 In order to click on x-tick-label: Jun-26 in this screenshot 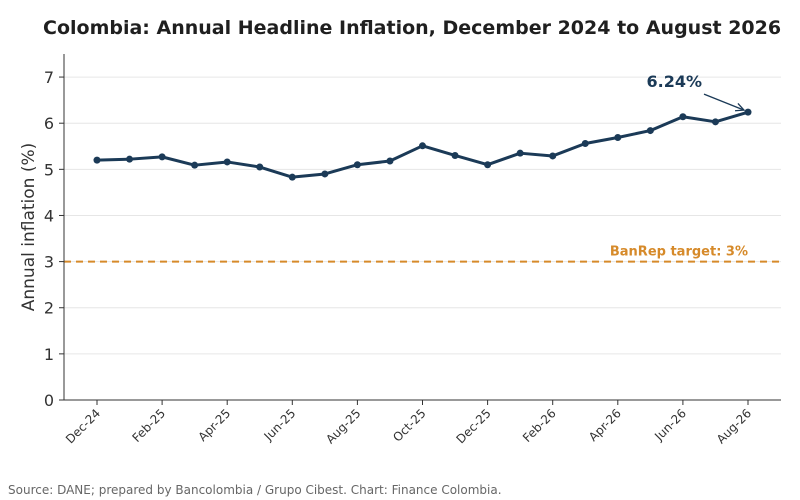, I will do `click(670, 425)`.